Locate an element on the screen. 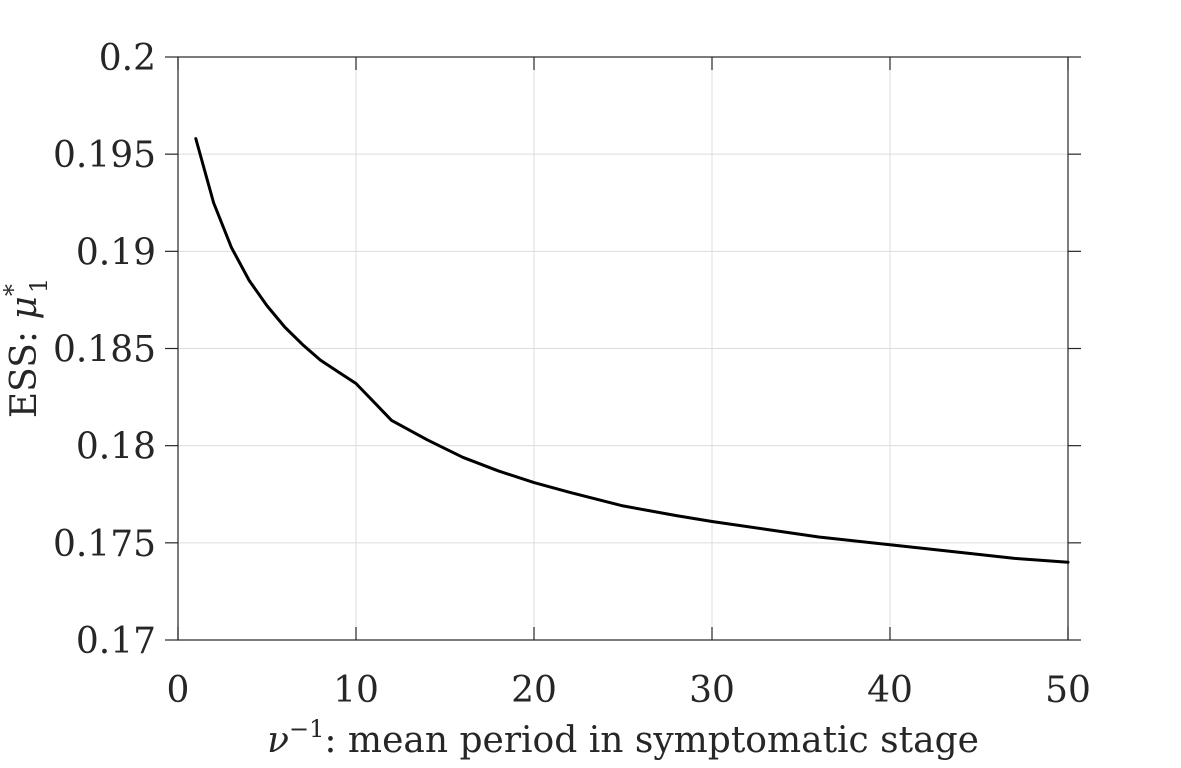 This screenshot has width=1181, height=768. x-tick-label: 20 is located at coordinates (534, 690).